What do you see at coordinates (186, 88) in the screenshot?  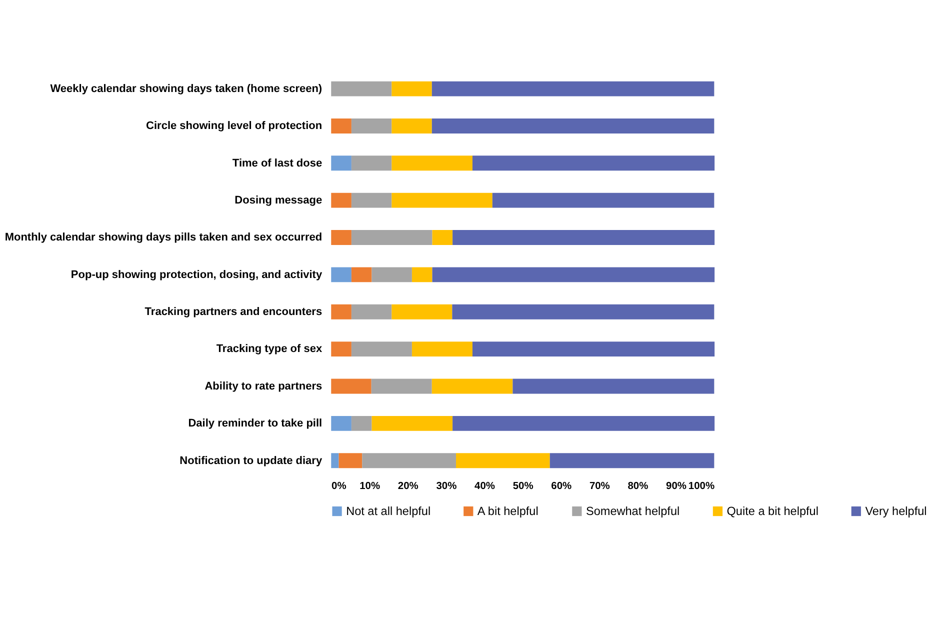 I see `y-tick-label: Weekly calendar showing days taken (home screen)` at bounding box center [186, 88].